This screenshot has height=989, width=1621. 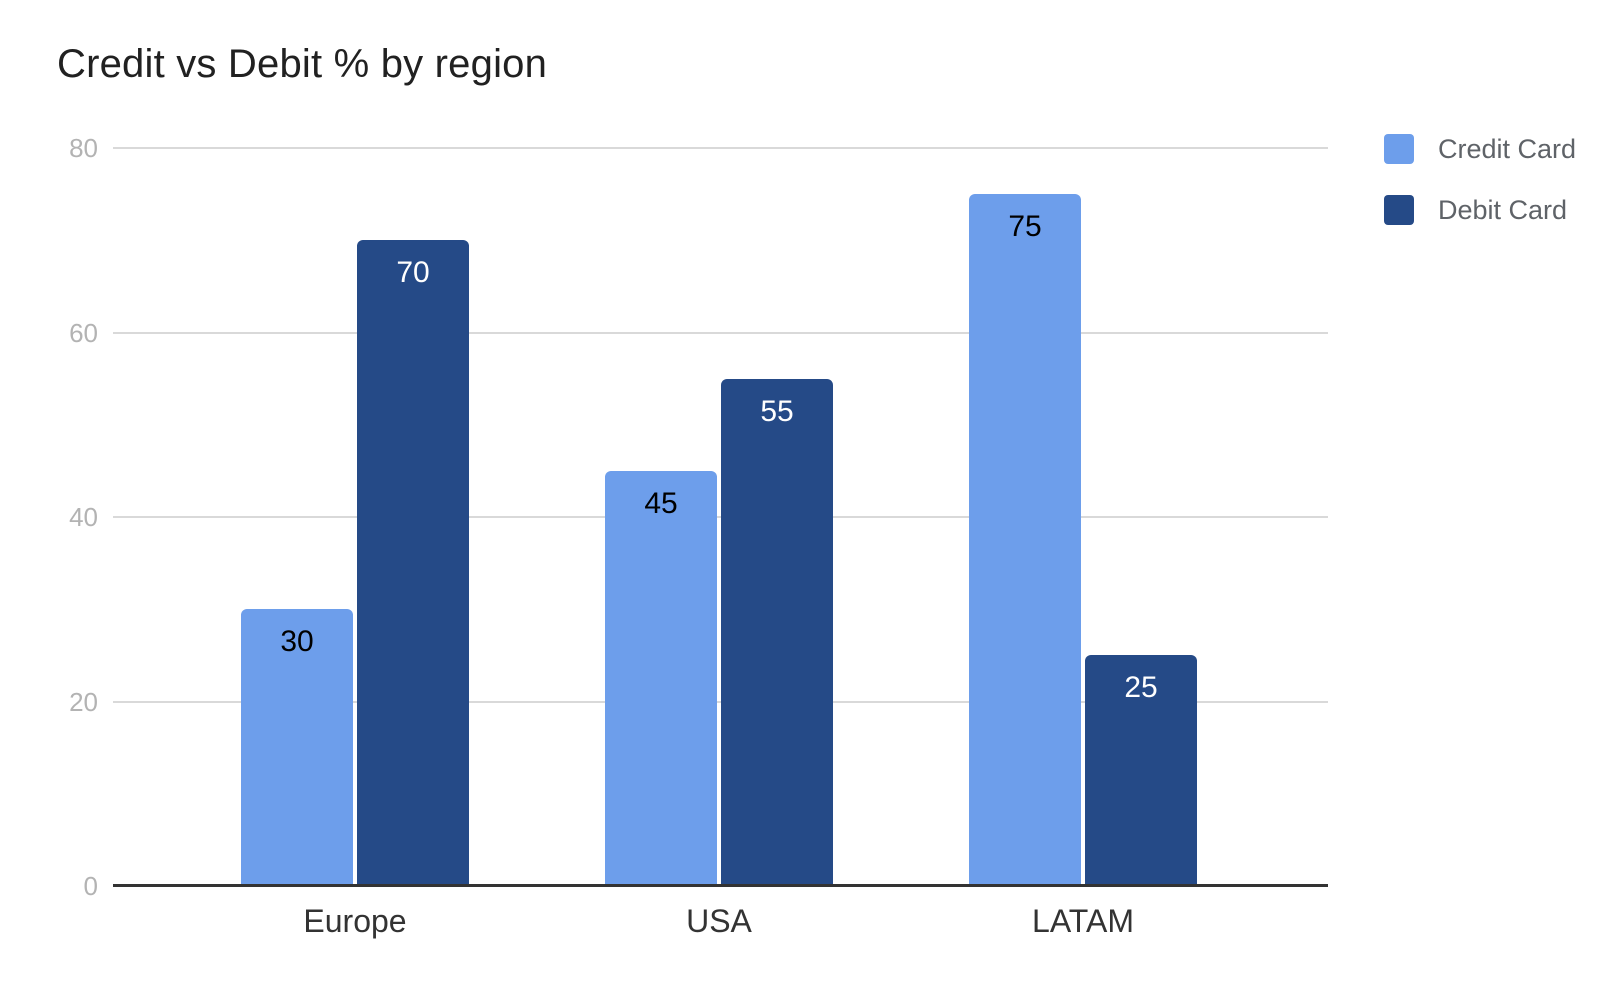 I want to click on y-tick-label-40: 40, so click(x=83, y=517).